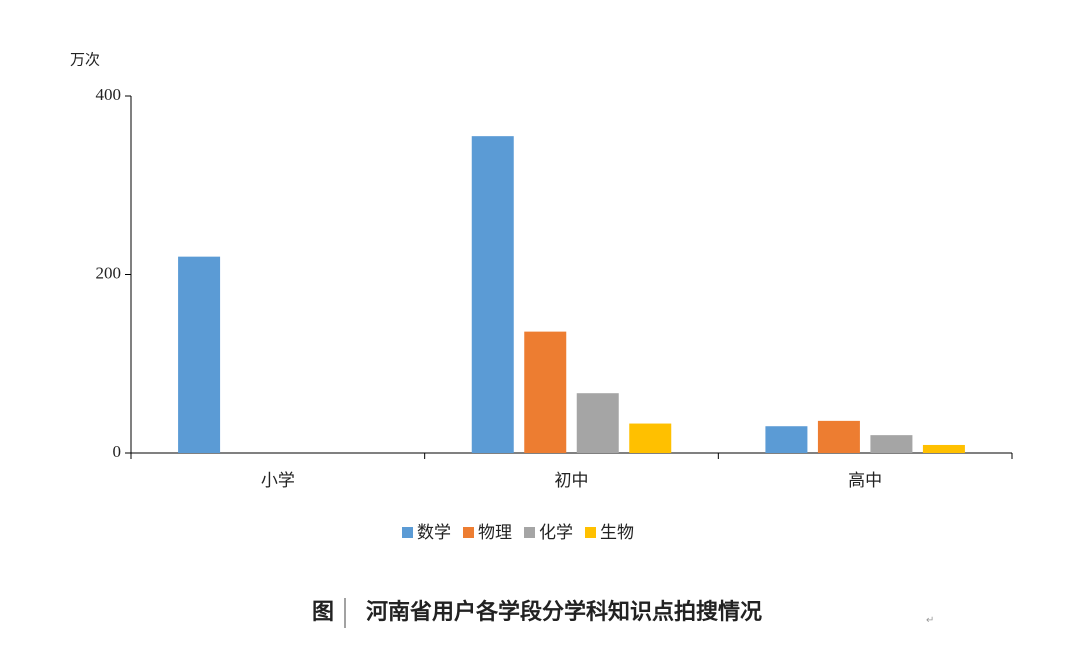 This screenshot has width=1077, height=655. I want to click on y-unit: 万次, so click(85, 60).